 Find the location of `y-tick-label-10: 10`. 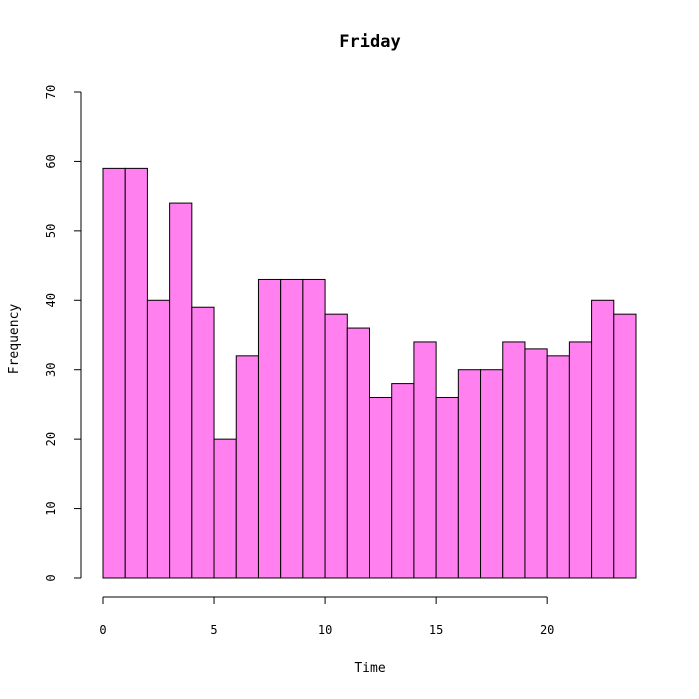

y-tick-label-10: 10 is located at coordinates (51, 508).